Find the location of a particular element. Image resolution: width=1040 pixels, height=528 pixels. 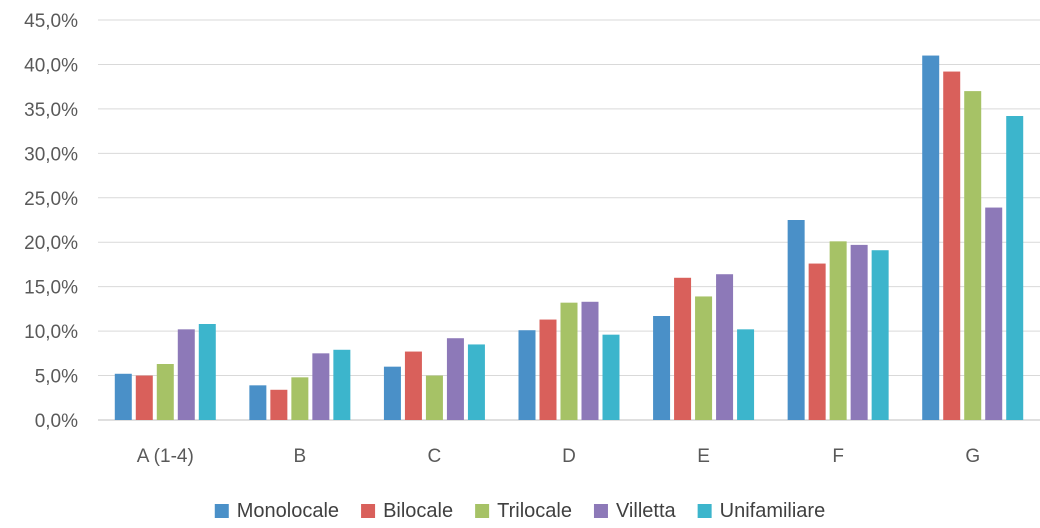

x-tick-label: F is located at coordinates (838, 456).